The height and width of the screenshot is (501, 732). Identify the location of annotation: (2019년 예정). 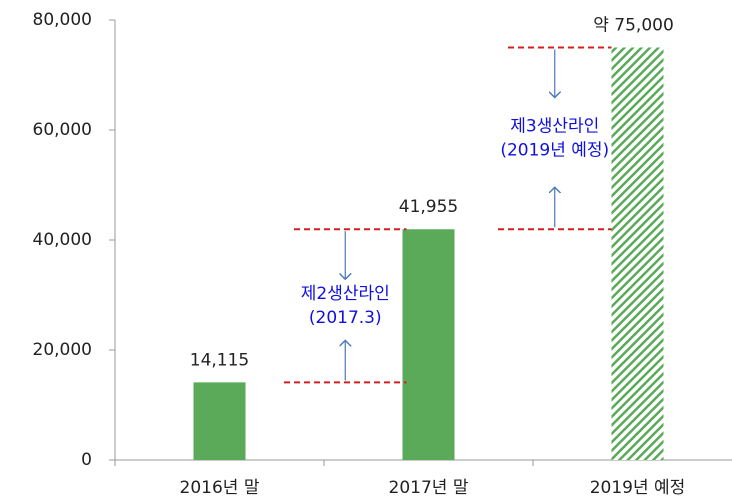
(554, 150).